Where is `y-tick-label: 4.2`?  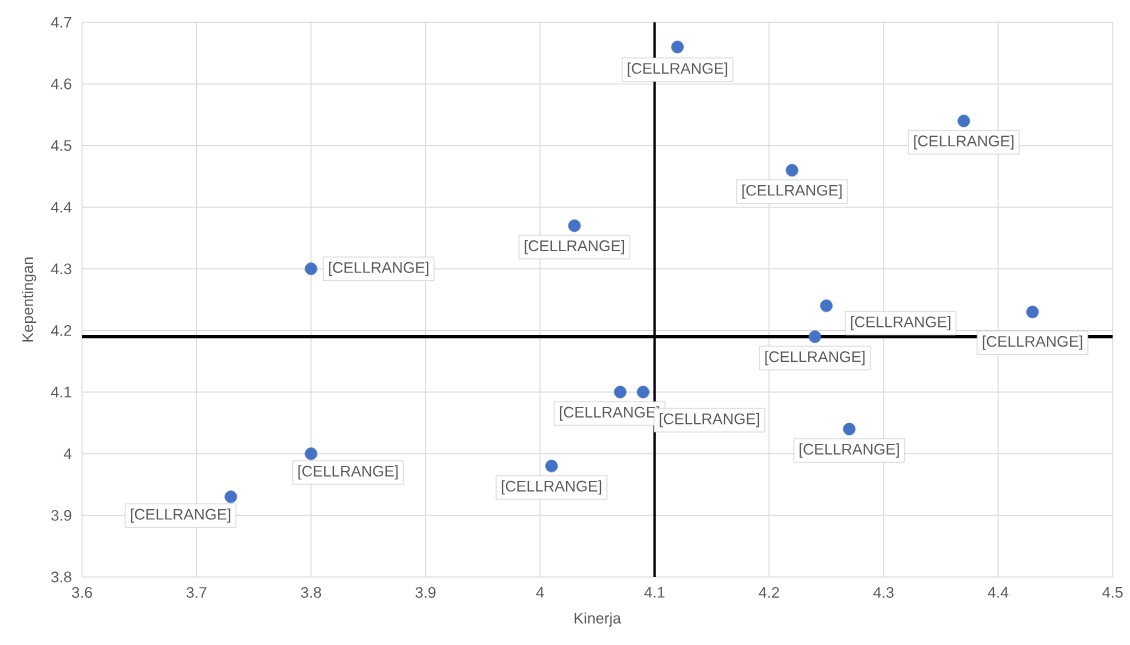 y-tick-label: 4.2 is located at coordinates (61, 330).